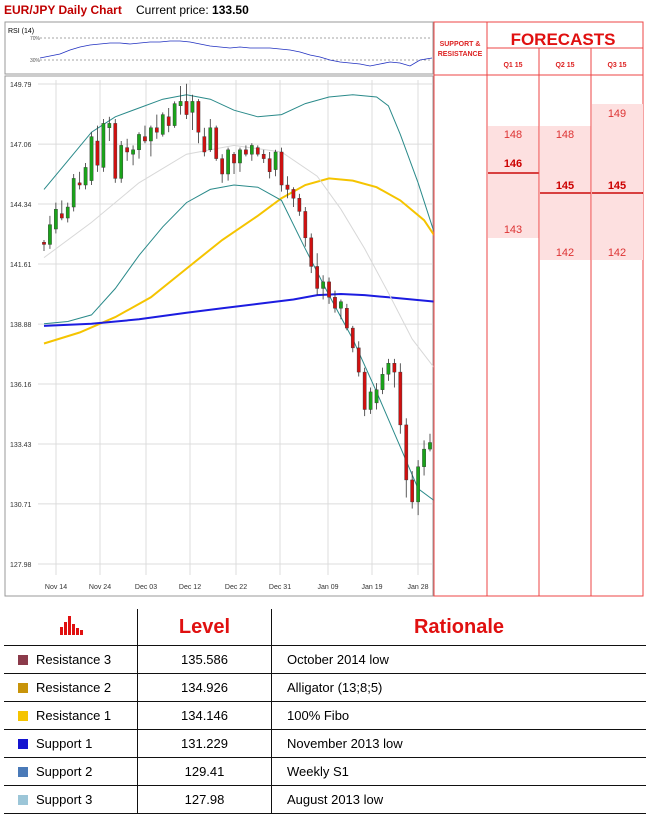 The width and height of the screenshot is (650, 814). What do you see at coordinates (616, 65) in the screenshot?
I see `forecast-col-q3: Q3 15` at bounding box center [616, 65].